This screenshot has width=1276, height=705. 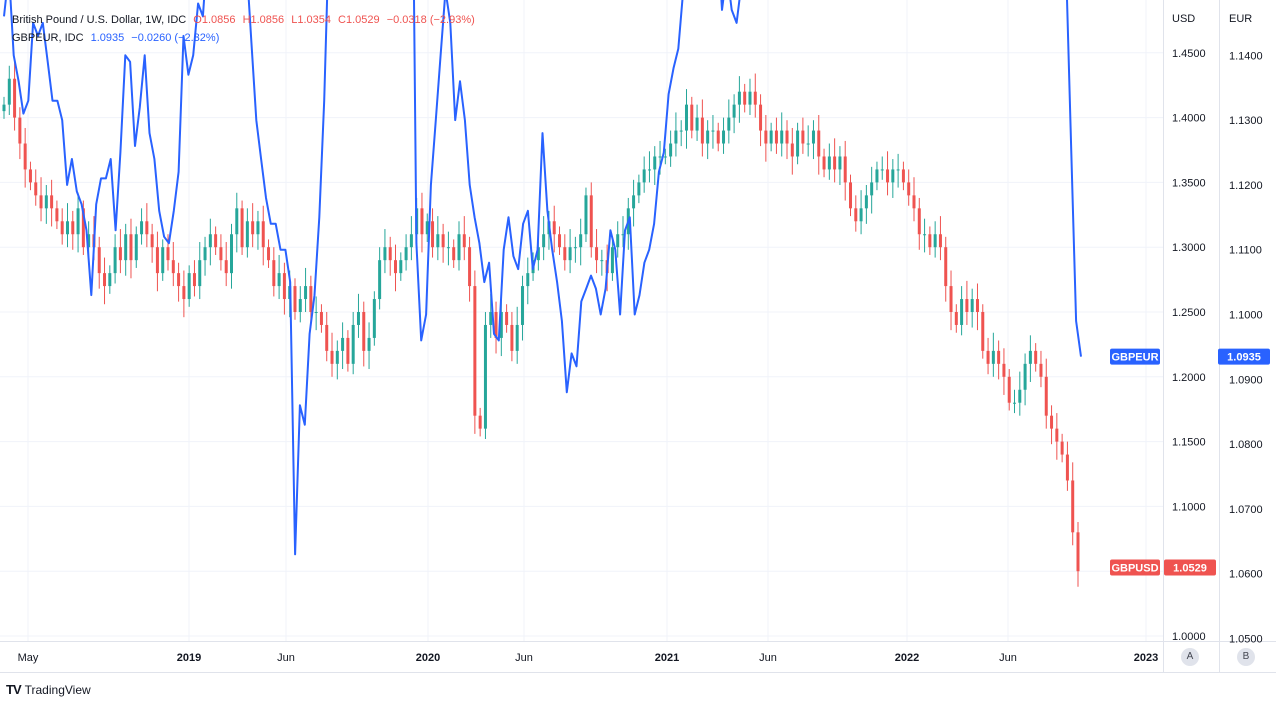 I want to click on gbpusd-legend-name: British Pound / U.S. Dollar, 1W, IDC, so click(x=99, y=20).